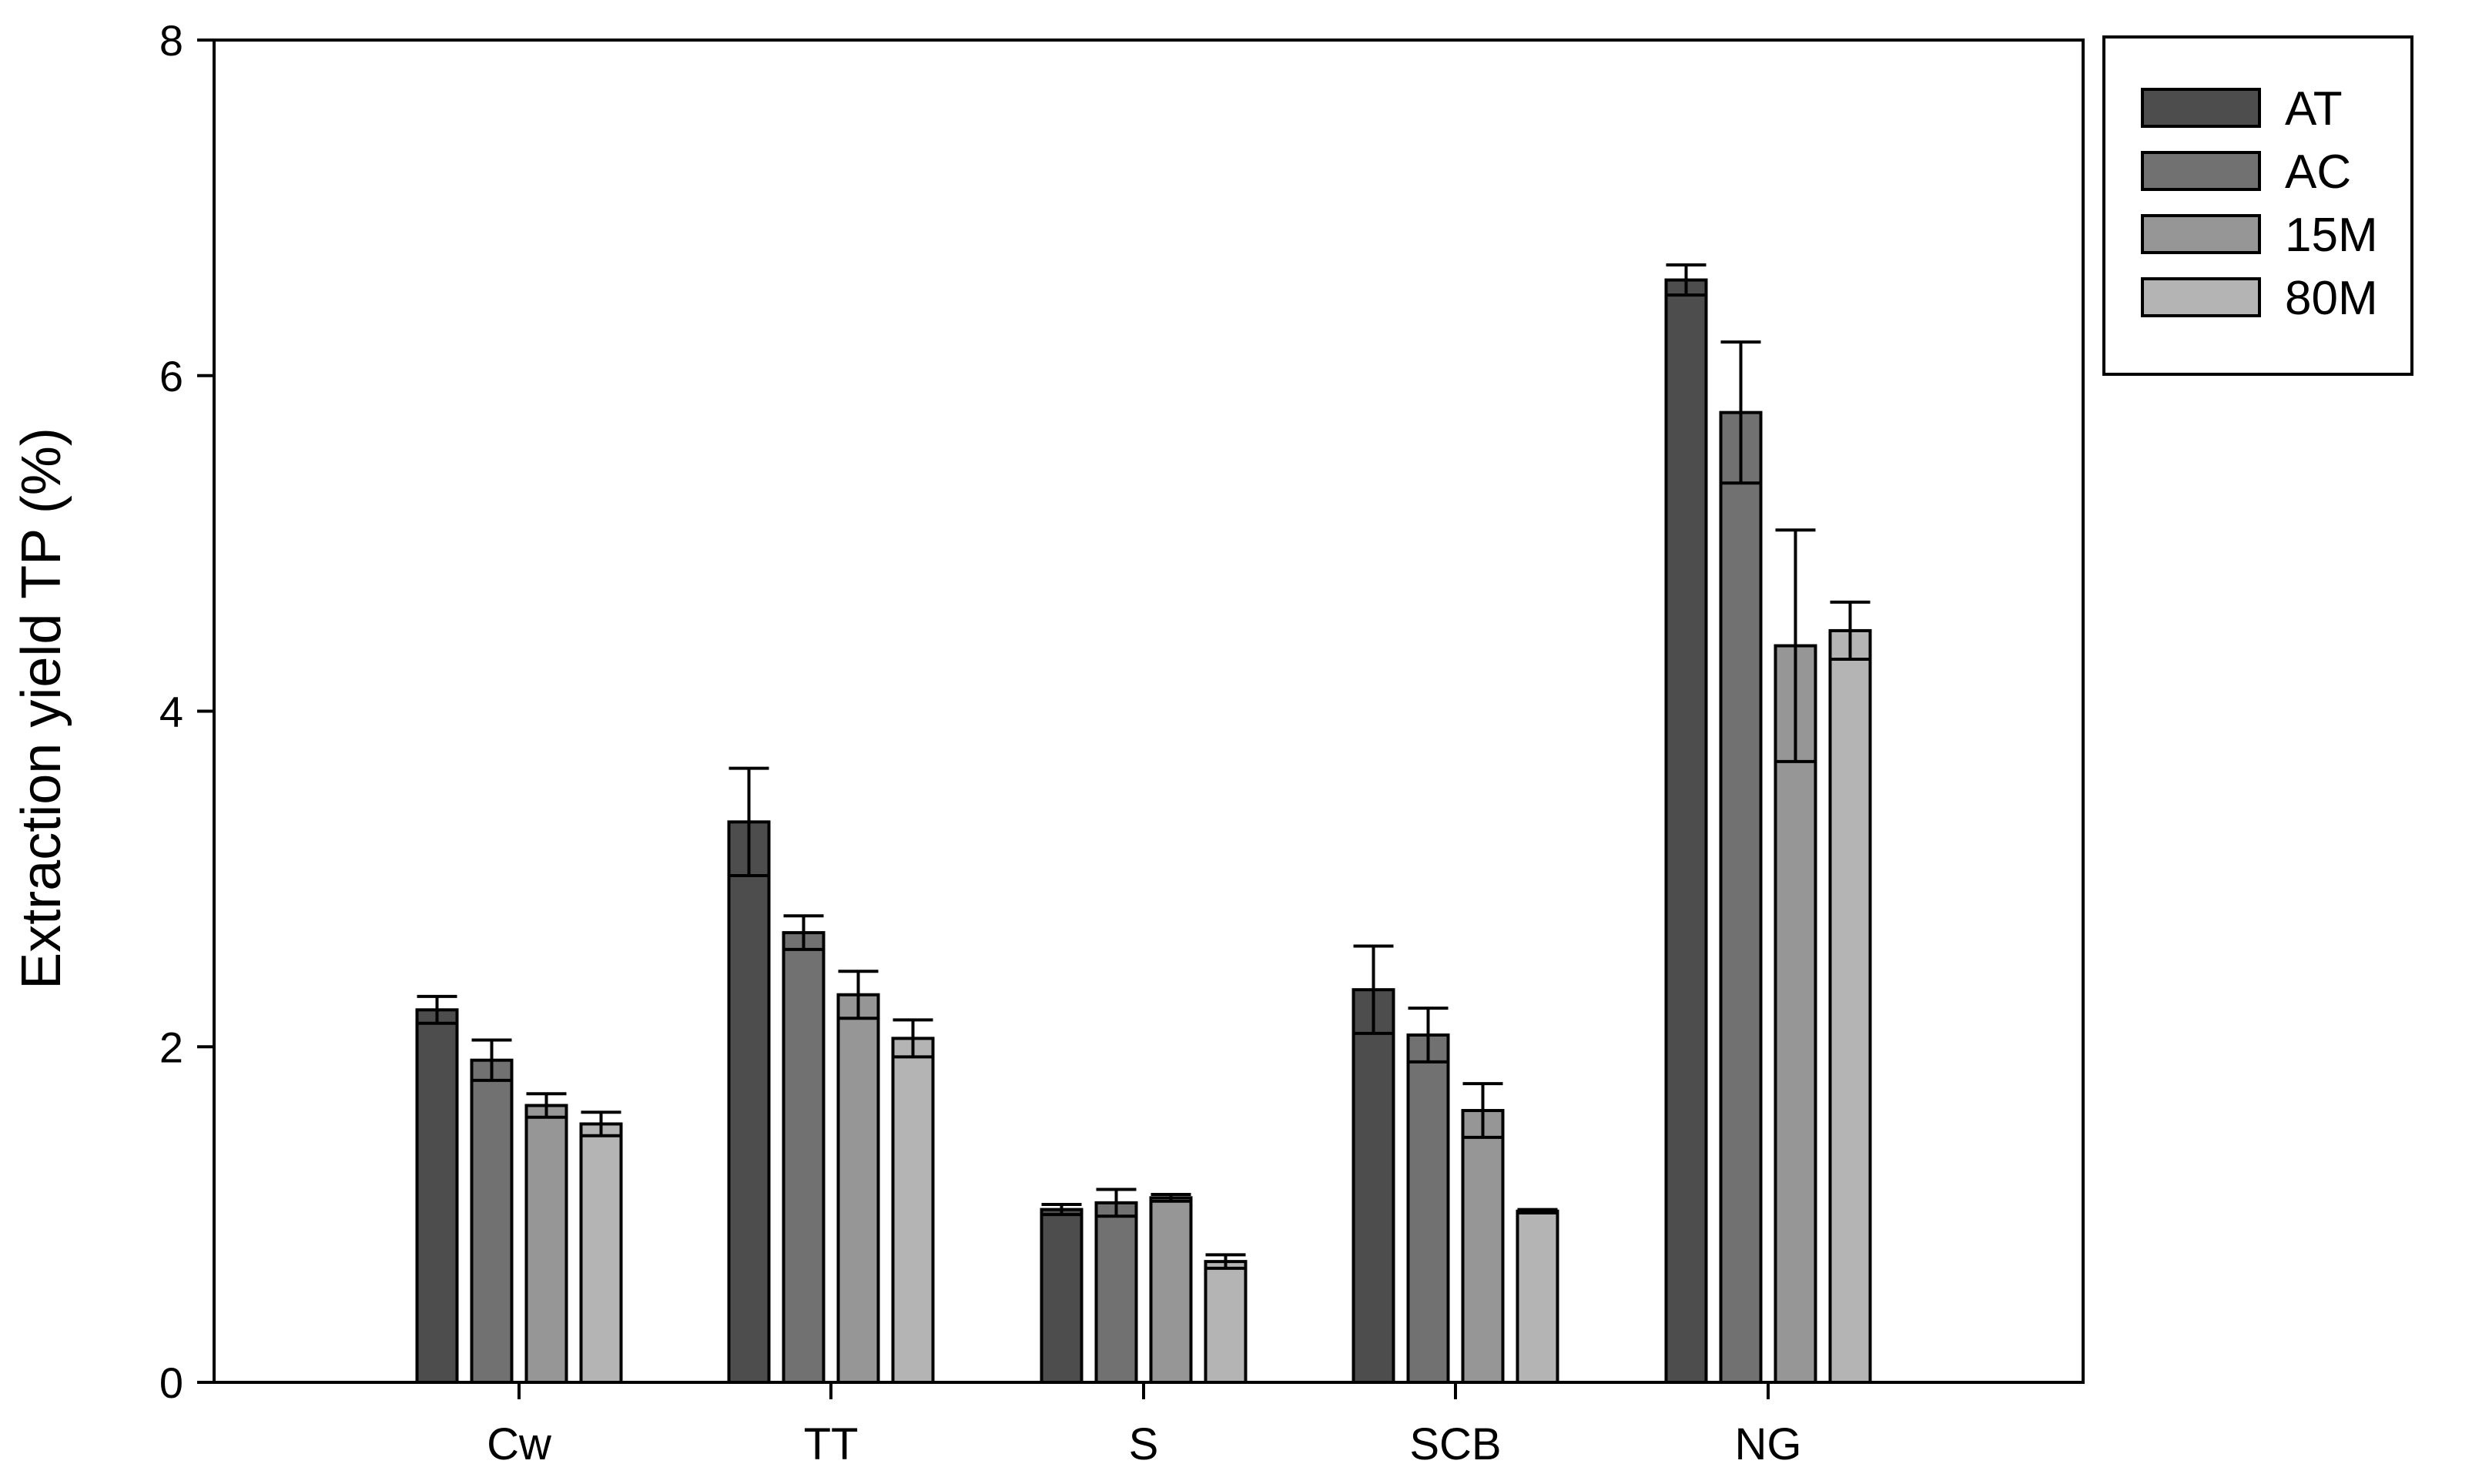 This screenshot has height=1484, width=2472. Describe the element at coordinates (1061, 1210) in the screenshot. I see `error-bar-s-at` at that location.